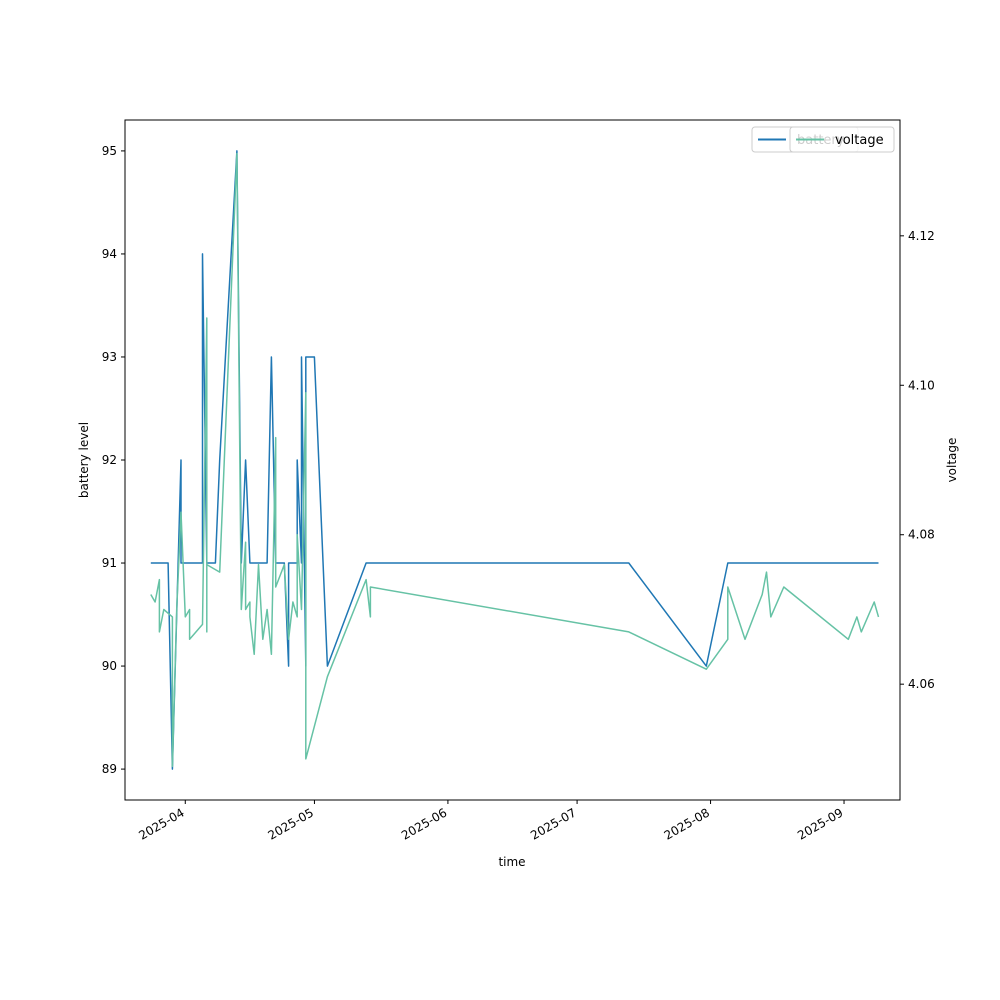  I want to click on legend-voltage: voltage, so click(842, 139).